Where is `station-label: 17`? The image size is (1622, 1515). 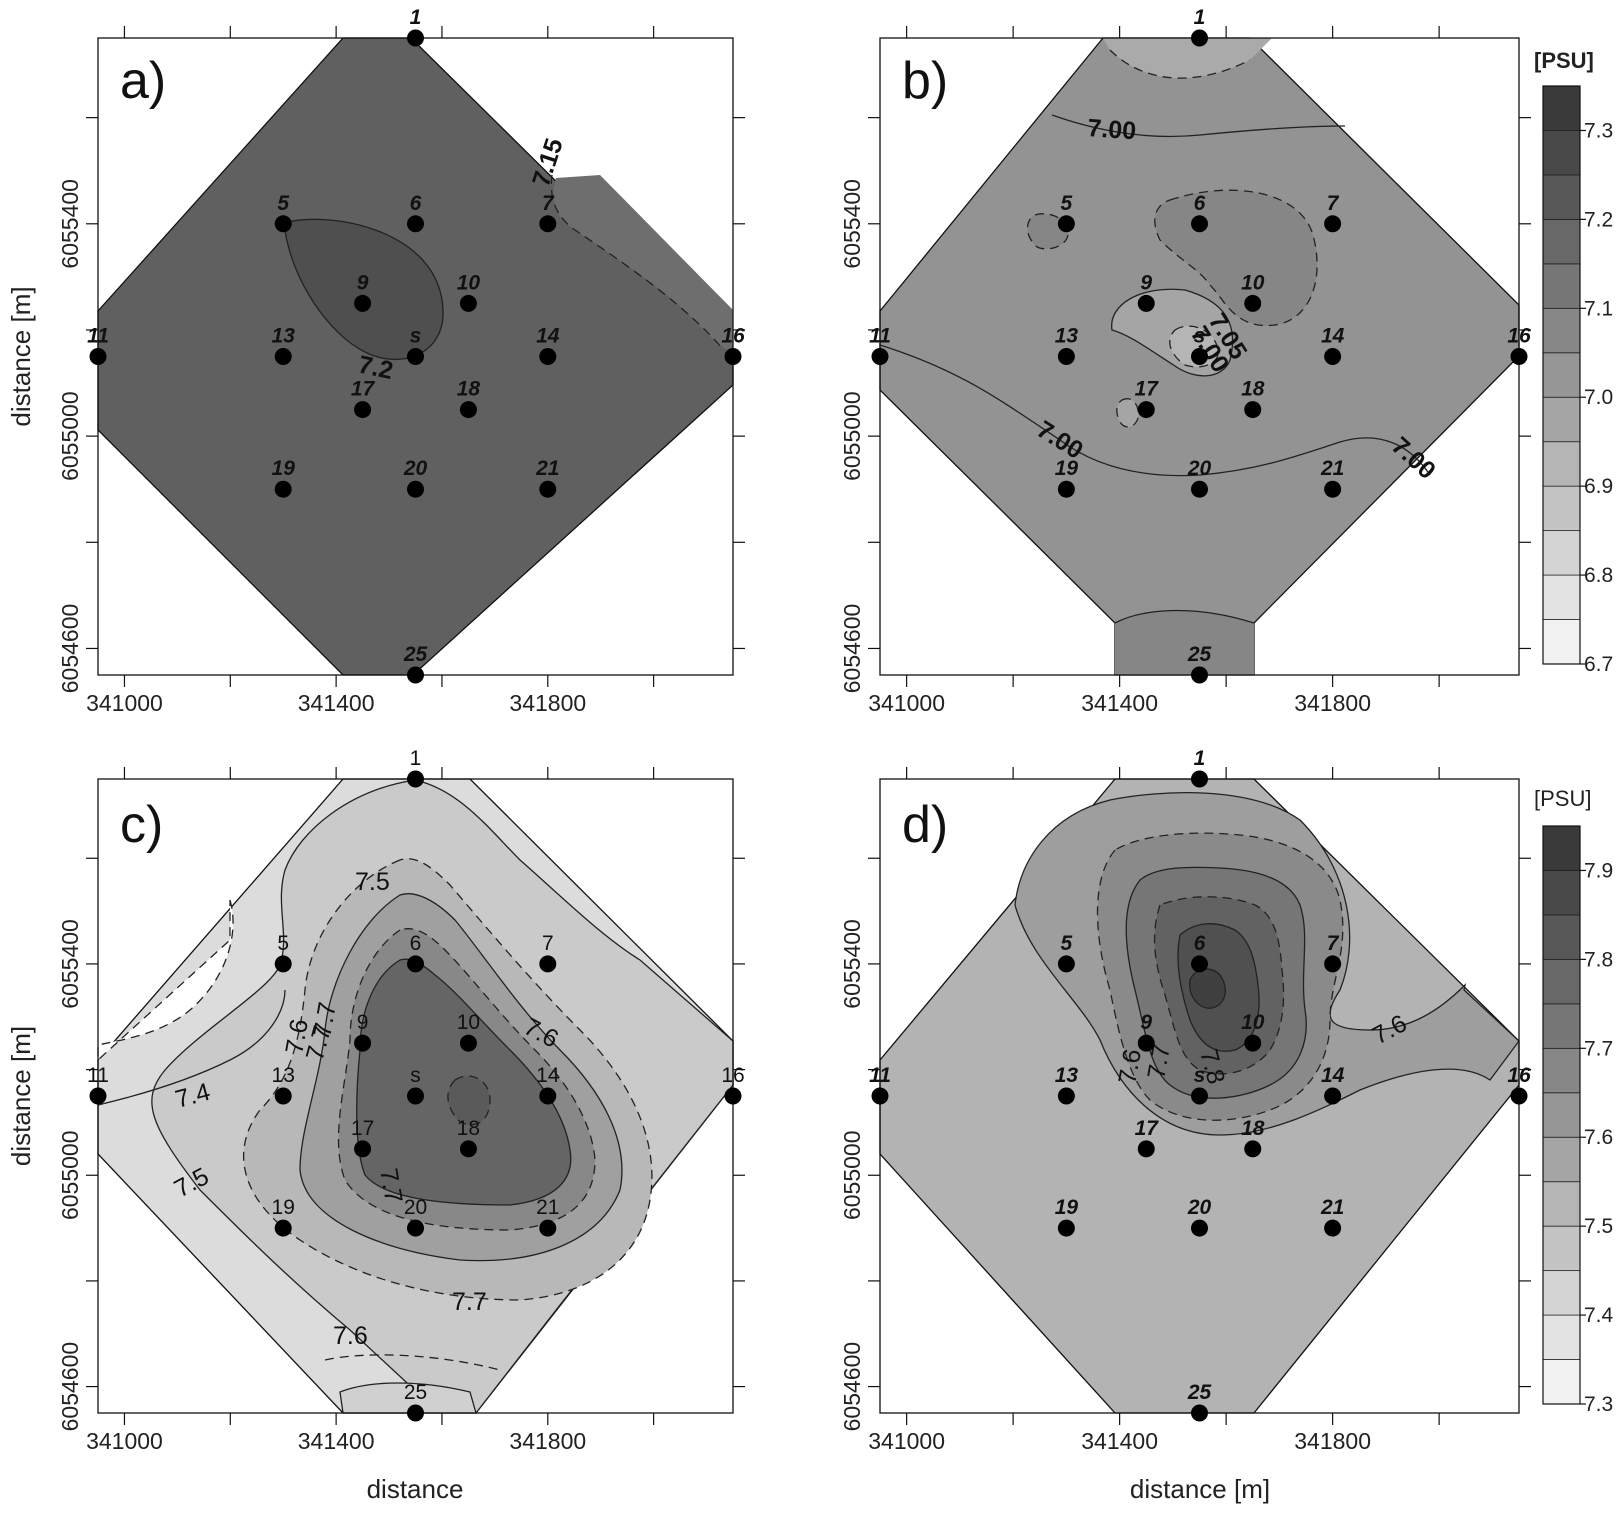
station-label: 17 is located at coordinates (363, 389).